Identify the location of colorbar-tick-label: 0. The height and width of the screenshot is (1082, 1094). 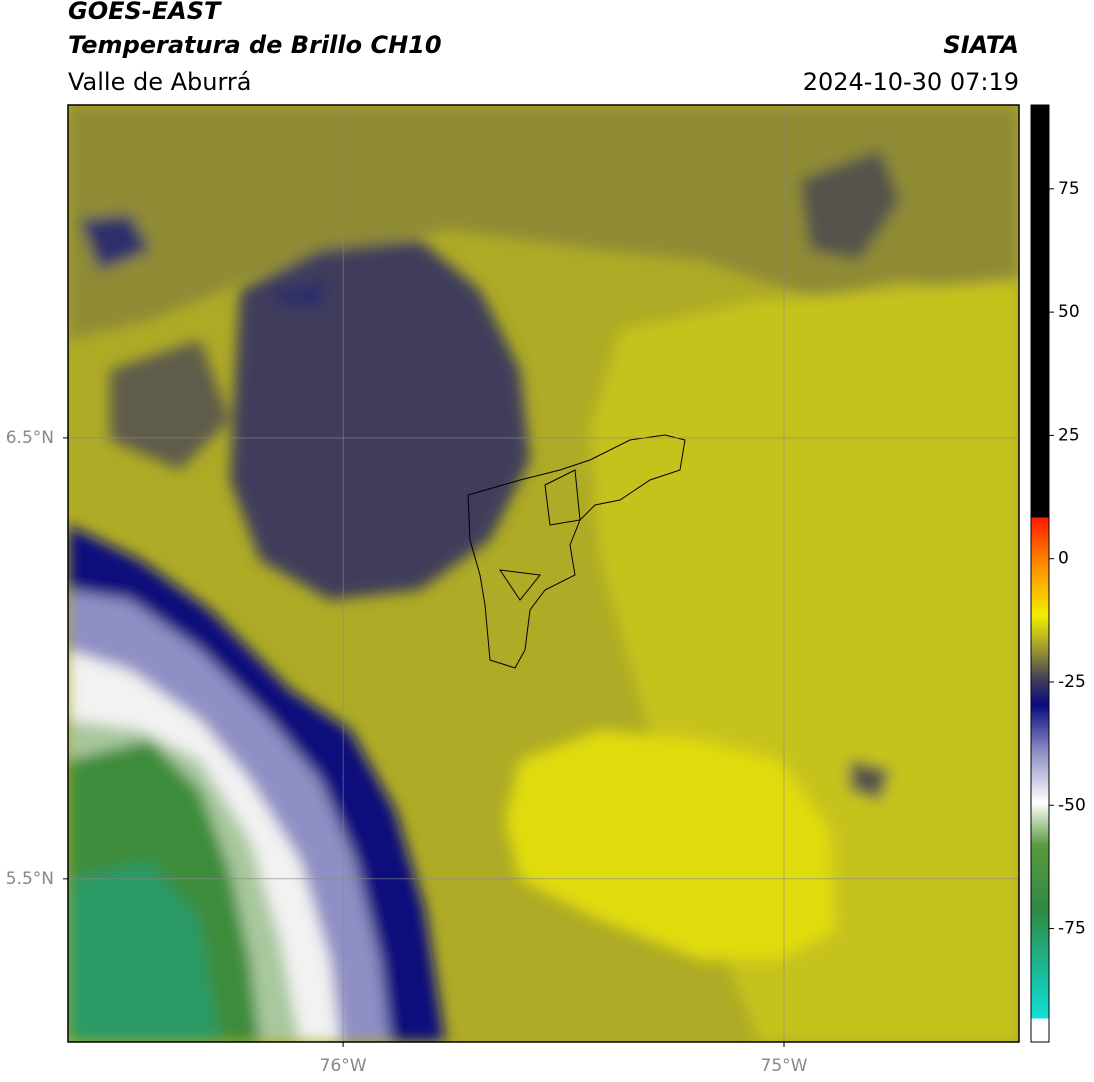
(1063, 559).